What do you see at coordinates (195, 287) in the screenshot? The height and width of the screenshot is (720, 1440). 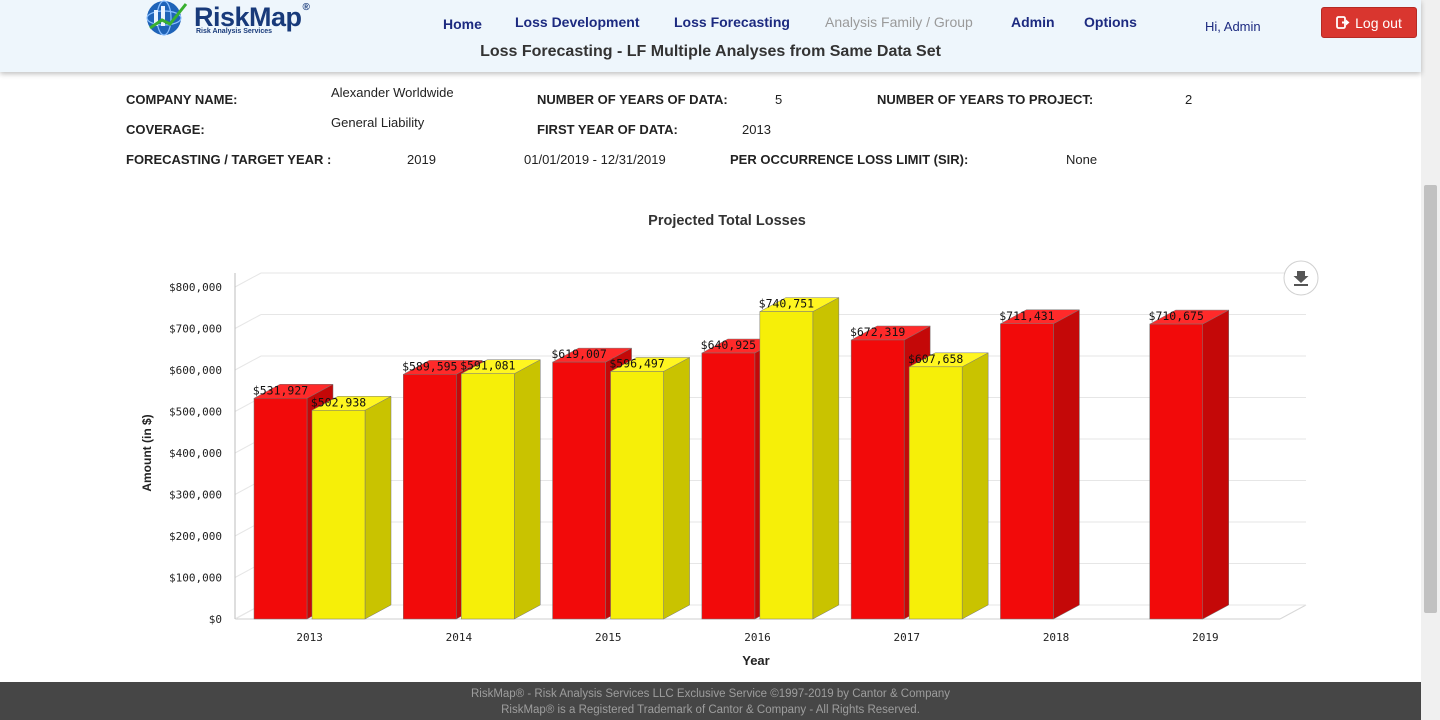 I see `y-tick-label: $800,000` at bounding box center [195, 287].